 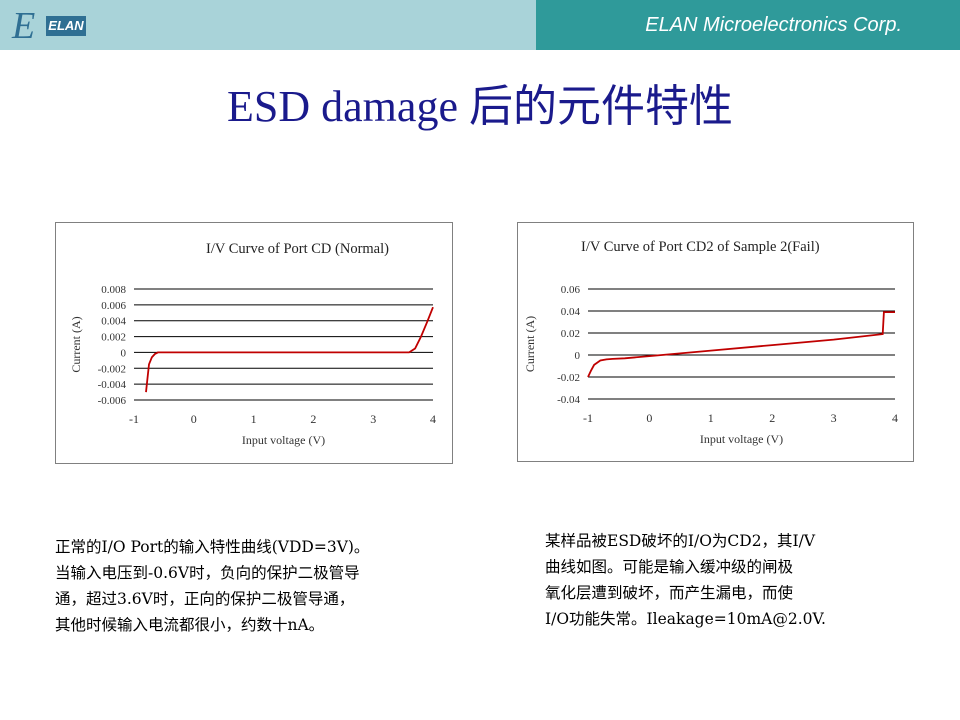 What do you see at coordinates (113, 306) in the screenshot?
I see `y-tick-label: 0.006` at bounding box center [113, 306].